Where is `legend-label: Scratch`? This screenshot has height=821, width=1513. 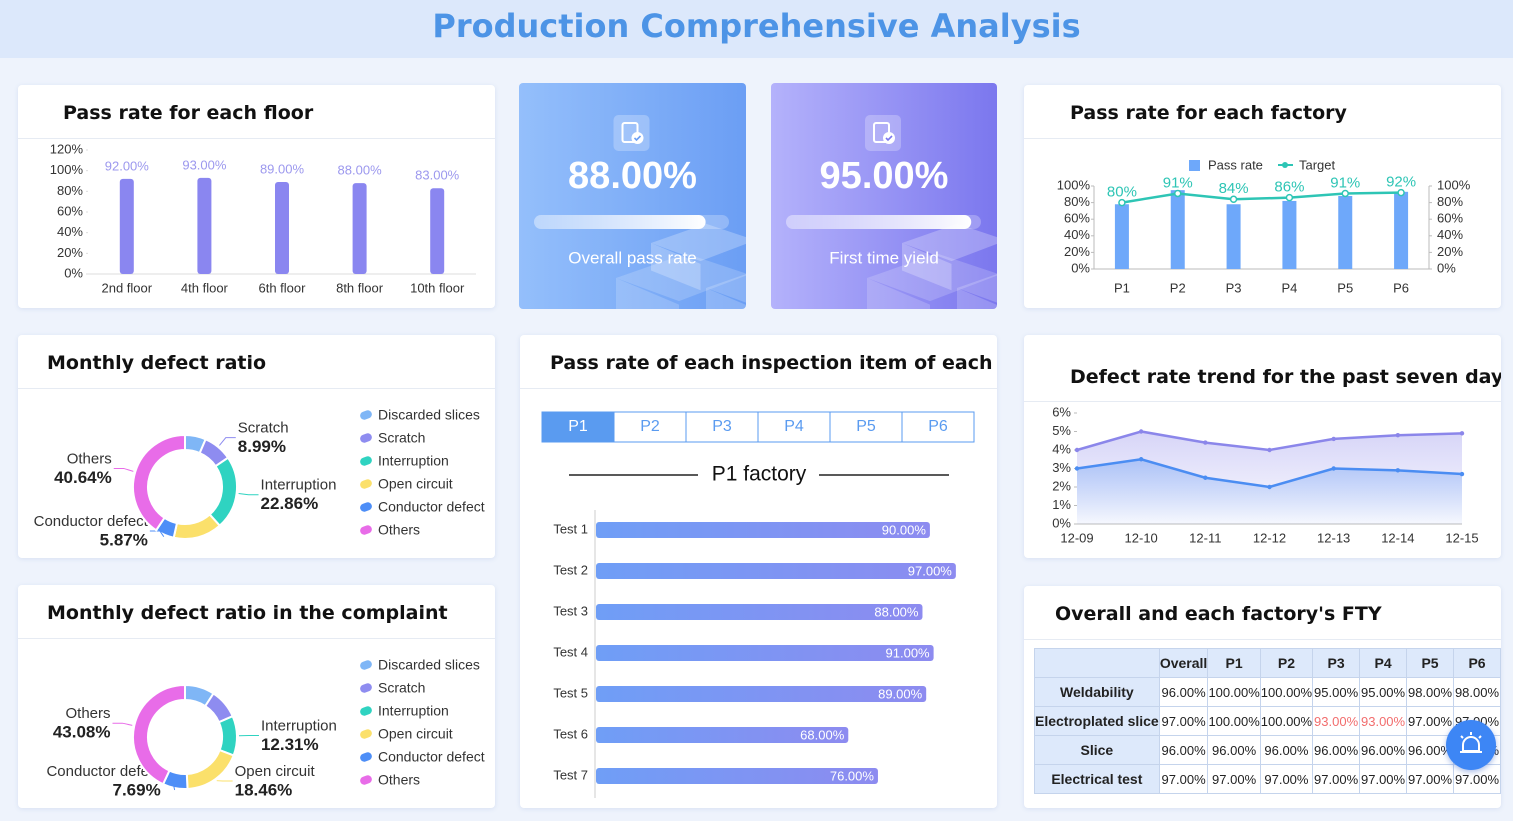
legend-label: Scratch is located at coordinates (401, 688).